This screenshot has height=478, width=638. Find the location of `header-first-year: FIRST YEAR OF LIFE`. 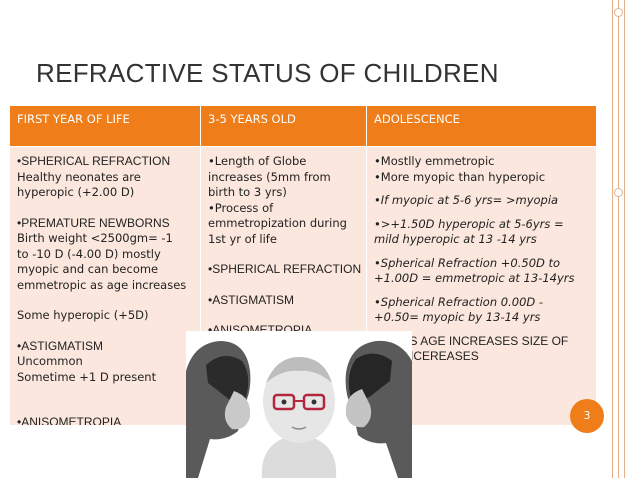

header-first-year: FIRST YEAR OF LIFE is located at coordinates (105, 126).